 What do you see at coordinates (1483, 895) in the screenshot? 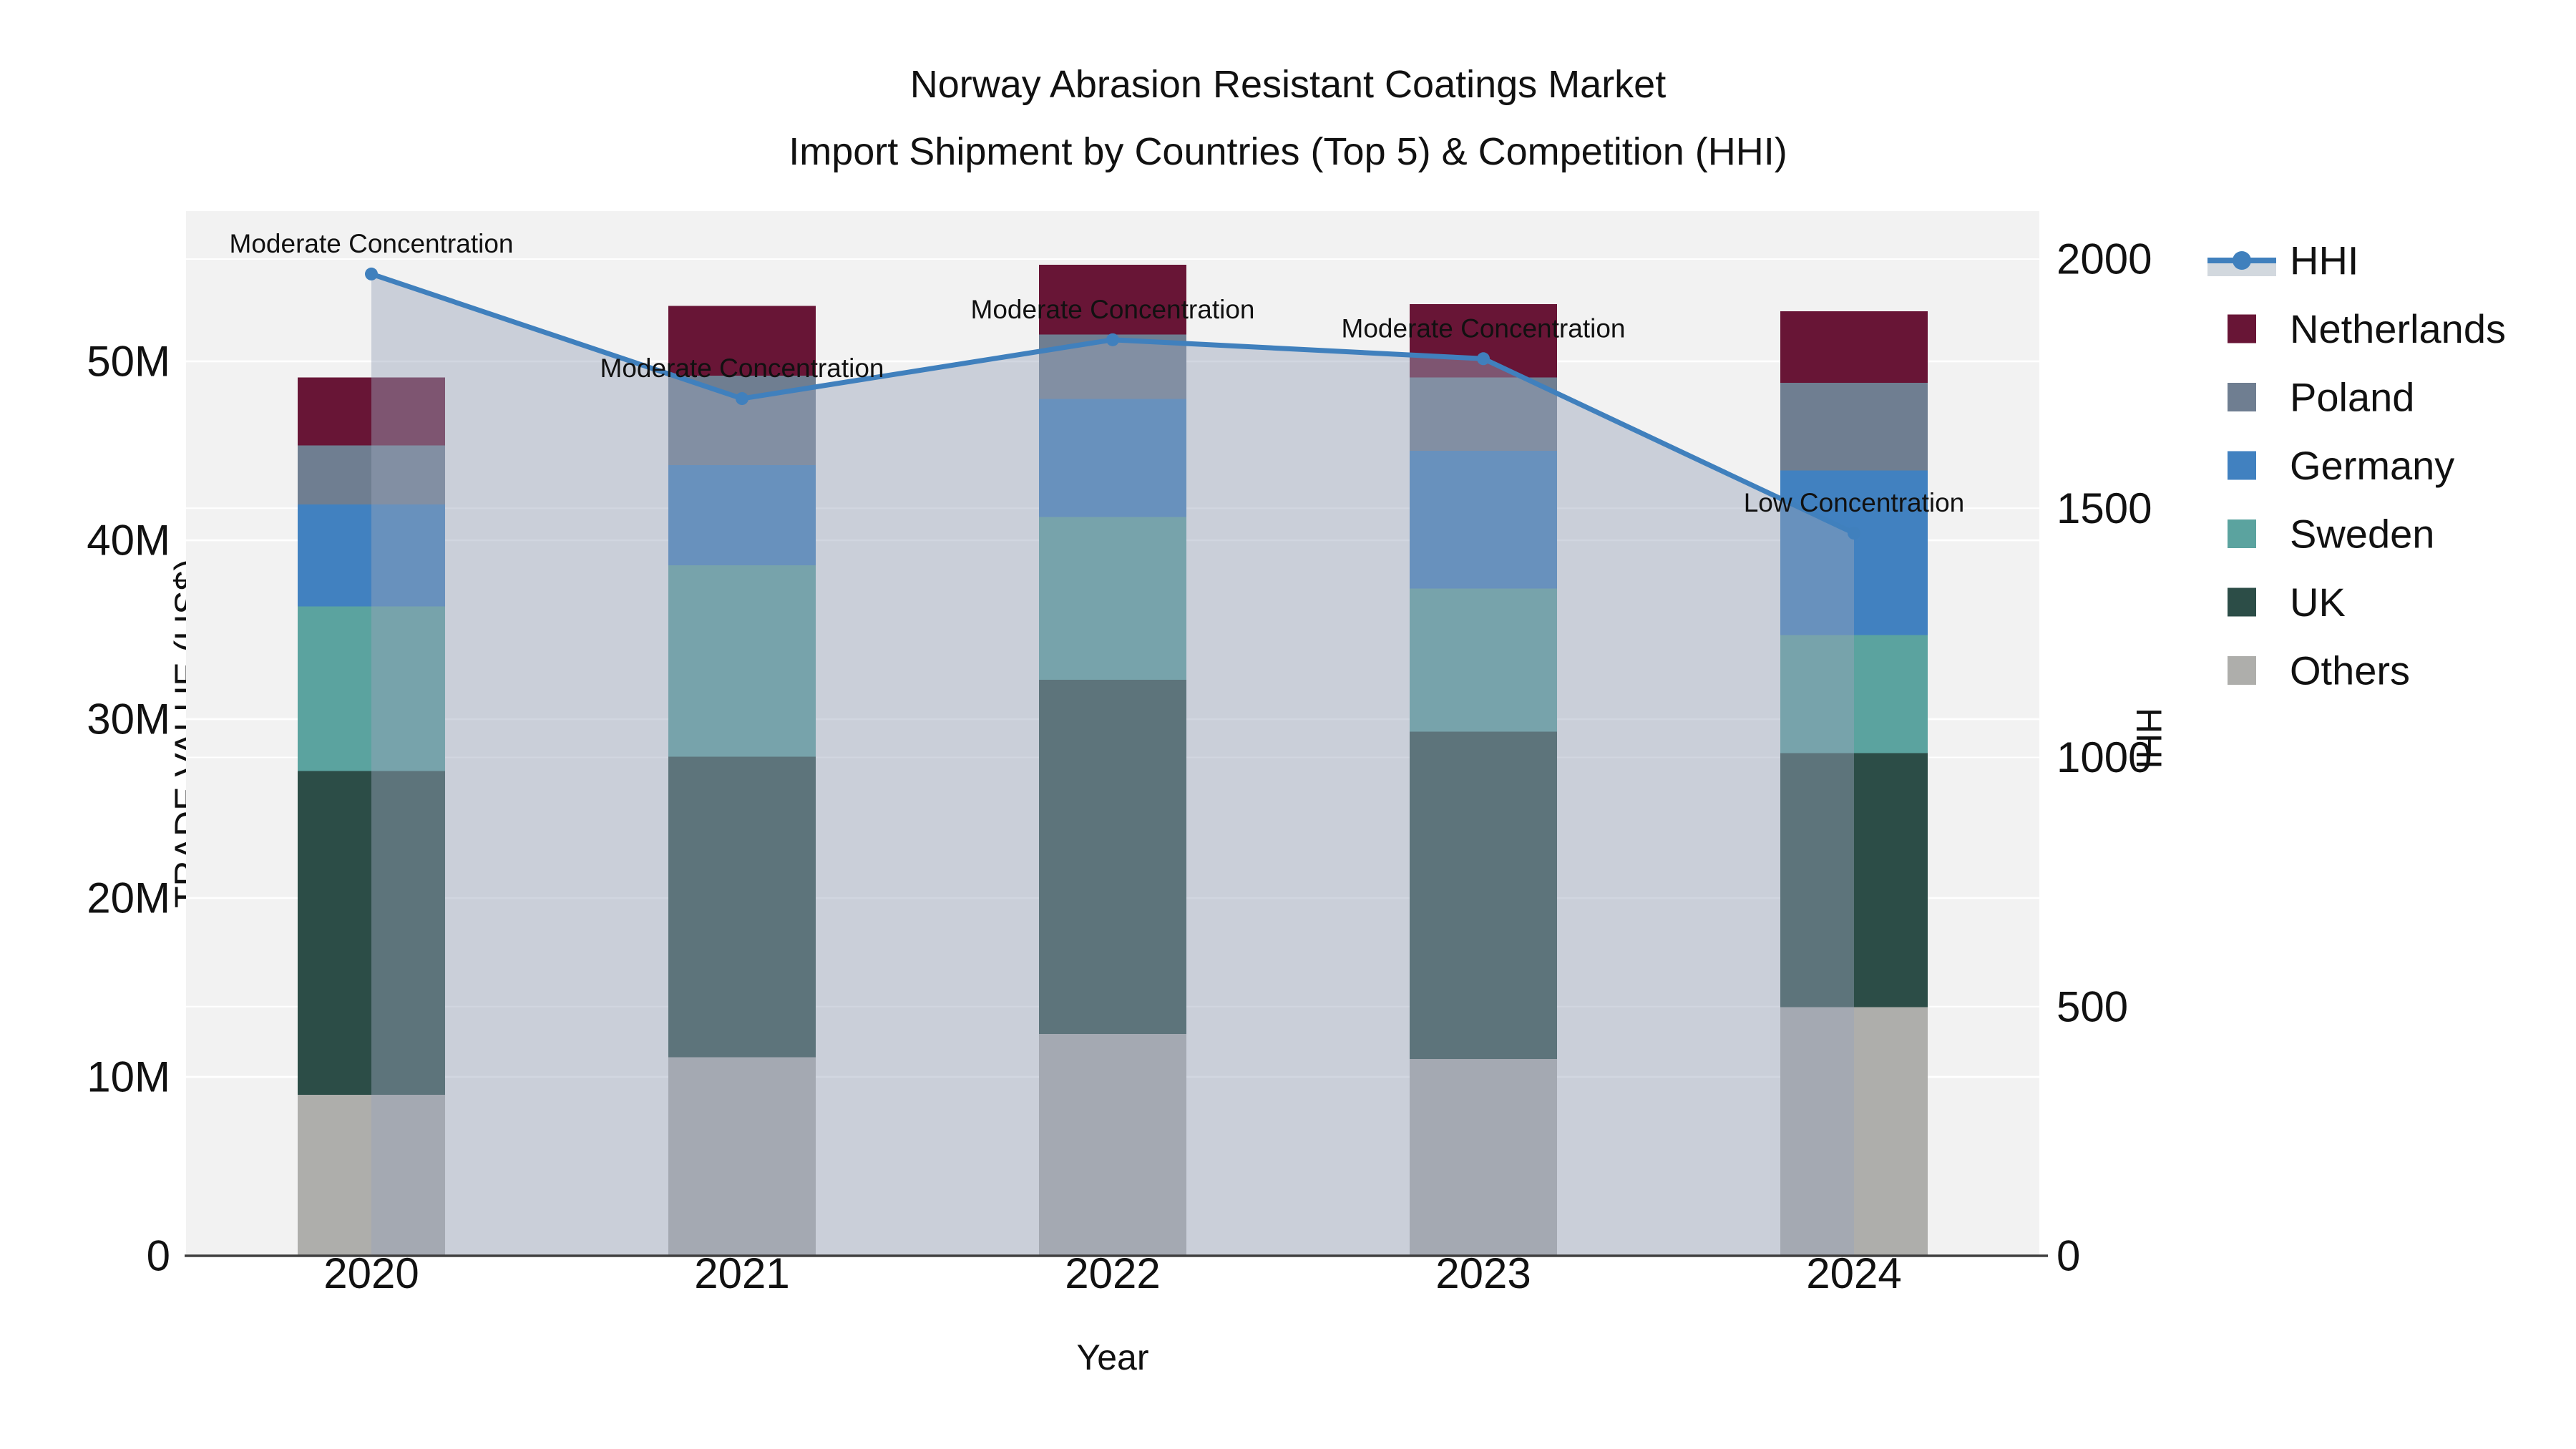
I see `bar-segment-uk-2023` at bounding box center [1483, 895].